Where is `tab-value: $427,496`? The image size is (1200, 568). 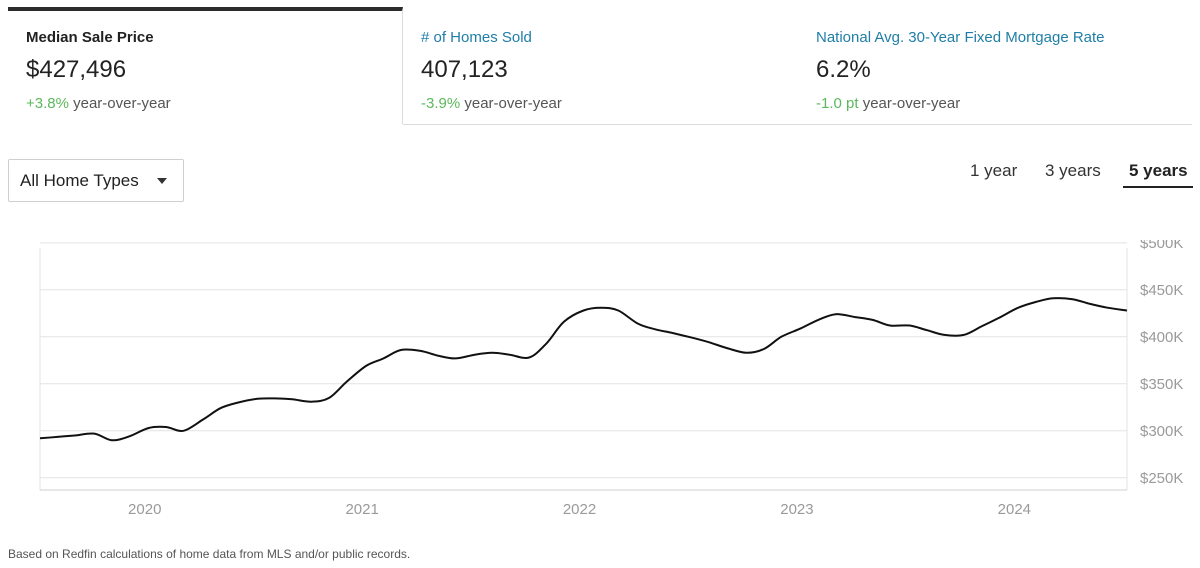
tab-value: $427,496 is located at coordinates (76, 69).